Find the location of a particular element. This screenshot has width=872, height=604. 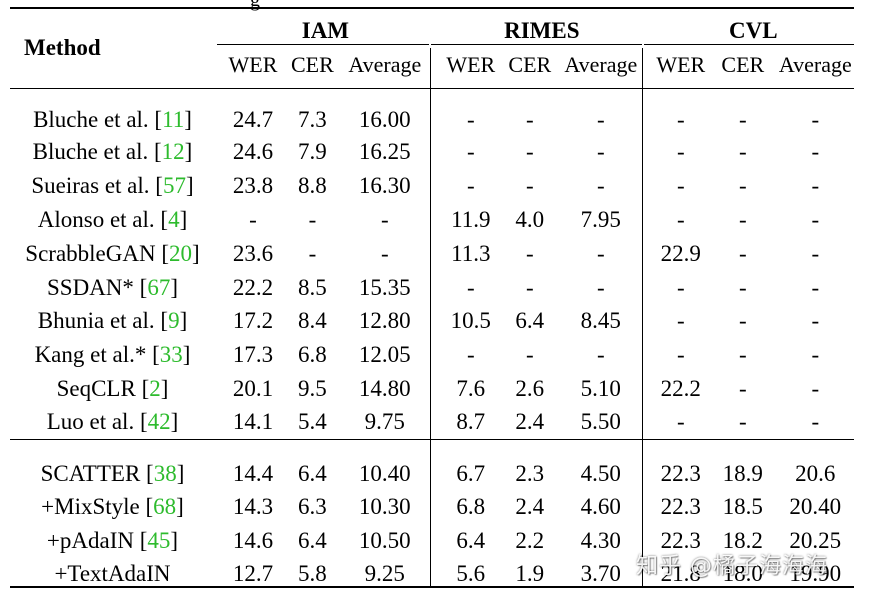

metric-cell: 18.0 is located at coordinates (742, 574).